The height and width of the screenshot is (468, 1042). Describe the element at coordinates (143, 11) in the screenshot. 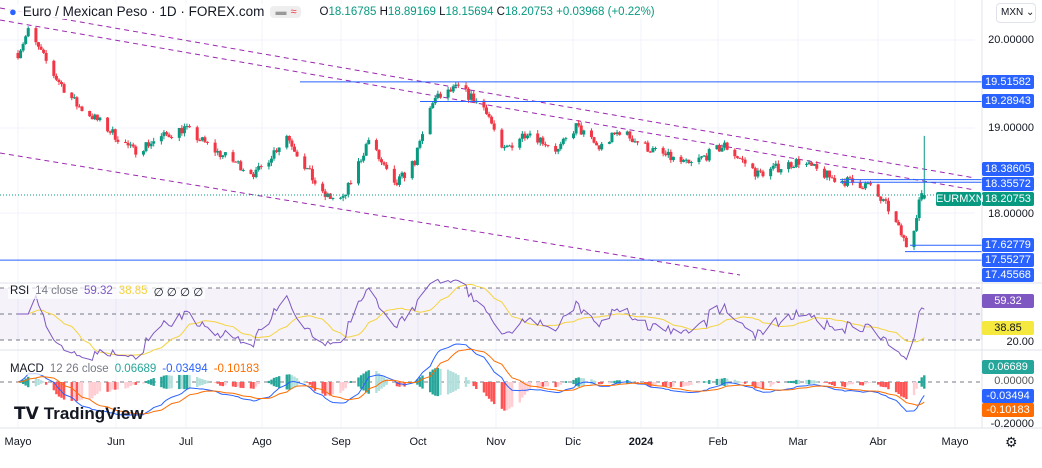

I see `symbol-title: Euro / Mexican Peso · 1D · FOREX.com` at that location.